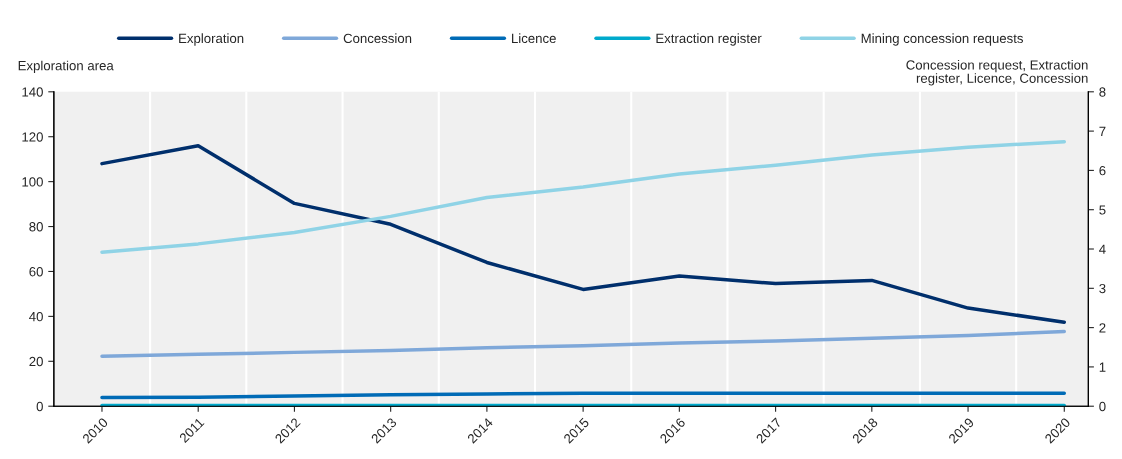 The image size is (1122, 459). Describe the element at coordinates (709, 39) in the screenshot. I see `legend-label: Extraction register` at that location.